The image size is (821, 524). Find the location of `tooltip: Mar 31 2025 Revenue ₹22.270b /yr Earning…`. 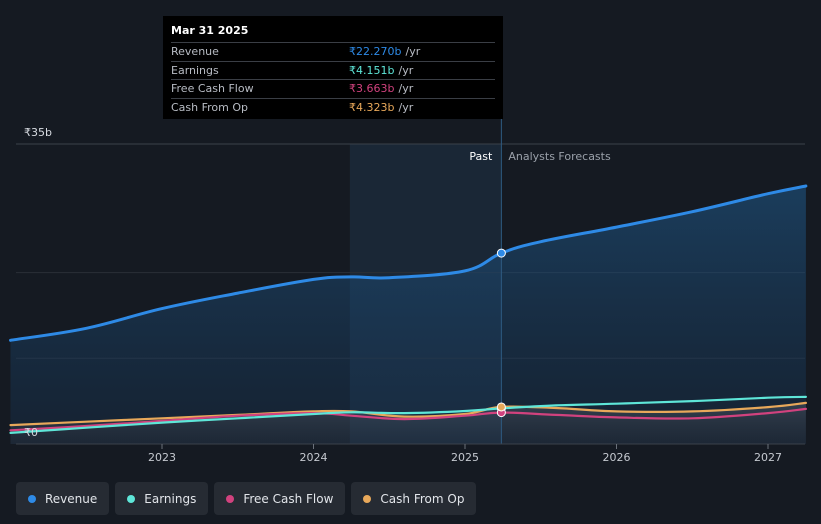

tooltip: Mar 31 2025 Revenue ₹22.270b /yr Earning… is located at coordinates (333, 67).